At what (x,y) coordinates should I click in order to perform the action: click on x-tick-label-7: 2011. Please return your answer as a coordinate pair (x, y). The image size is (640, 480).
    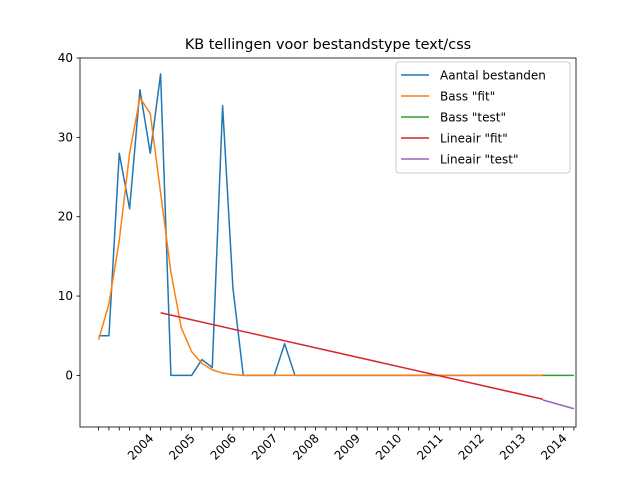
    Looking at the image, I should click on (429, 446).